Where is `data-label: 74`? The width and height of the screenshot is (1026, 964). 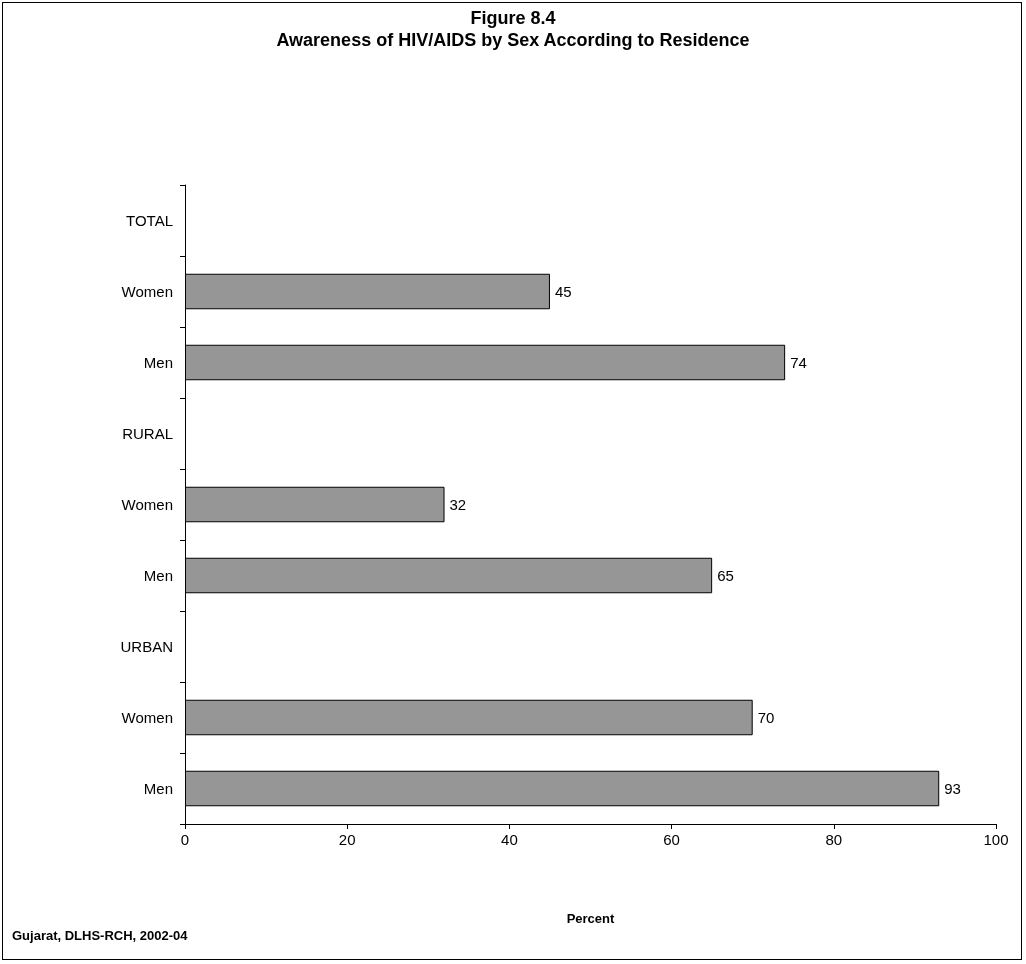 data-label: 74 is located at coordinates (798, 362).